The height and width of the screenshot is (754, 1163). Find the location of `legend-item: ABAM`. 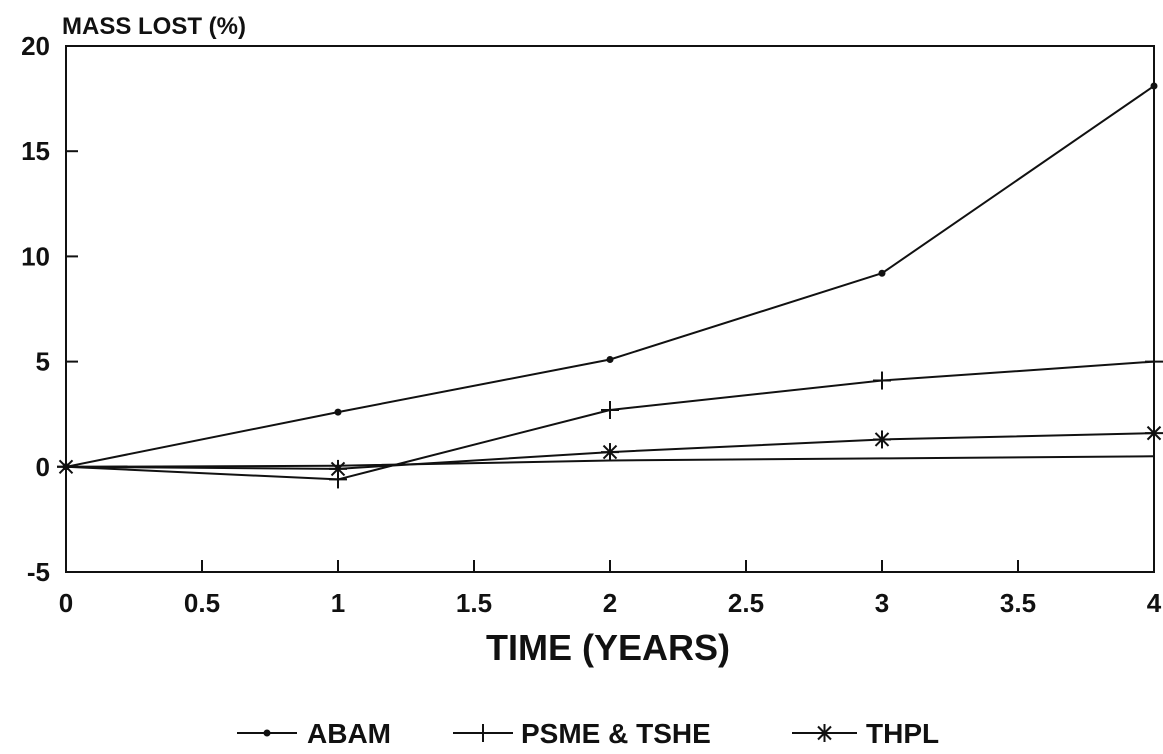

legend-item: ABAM is located at coordinates (314, 733).